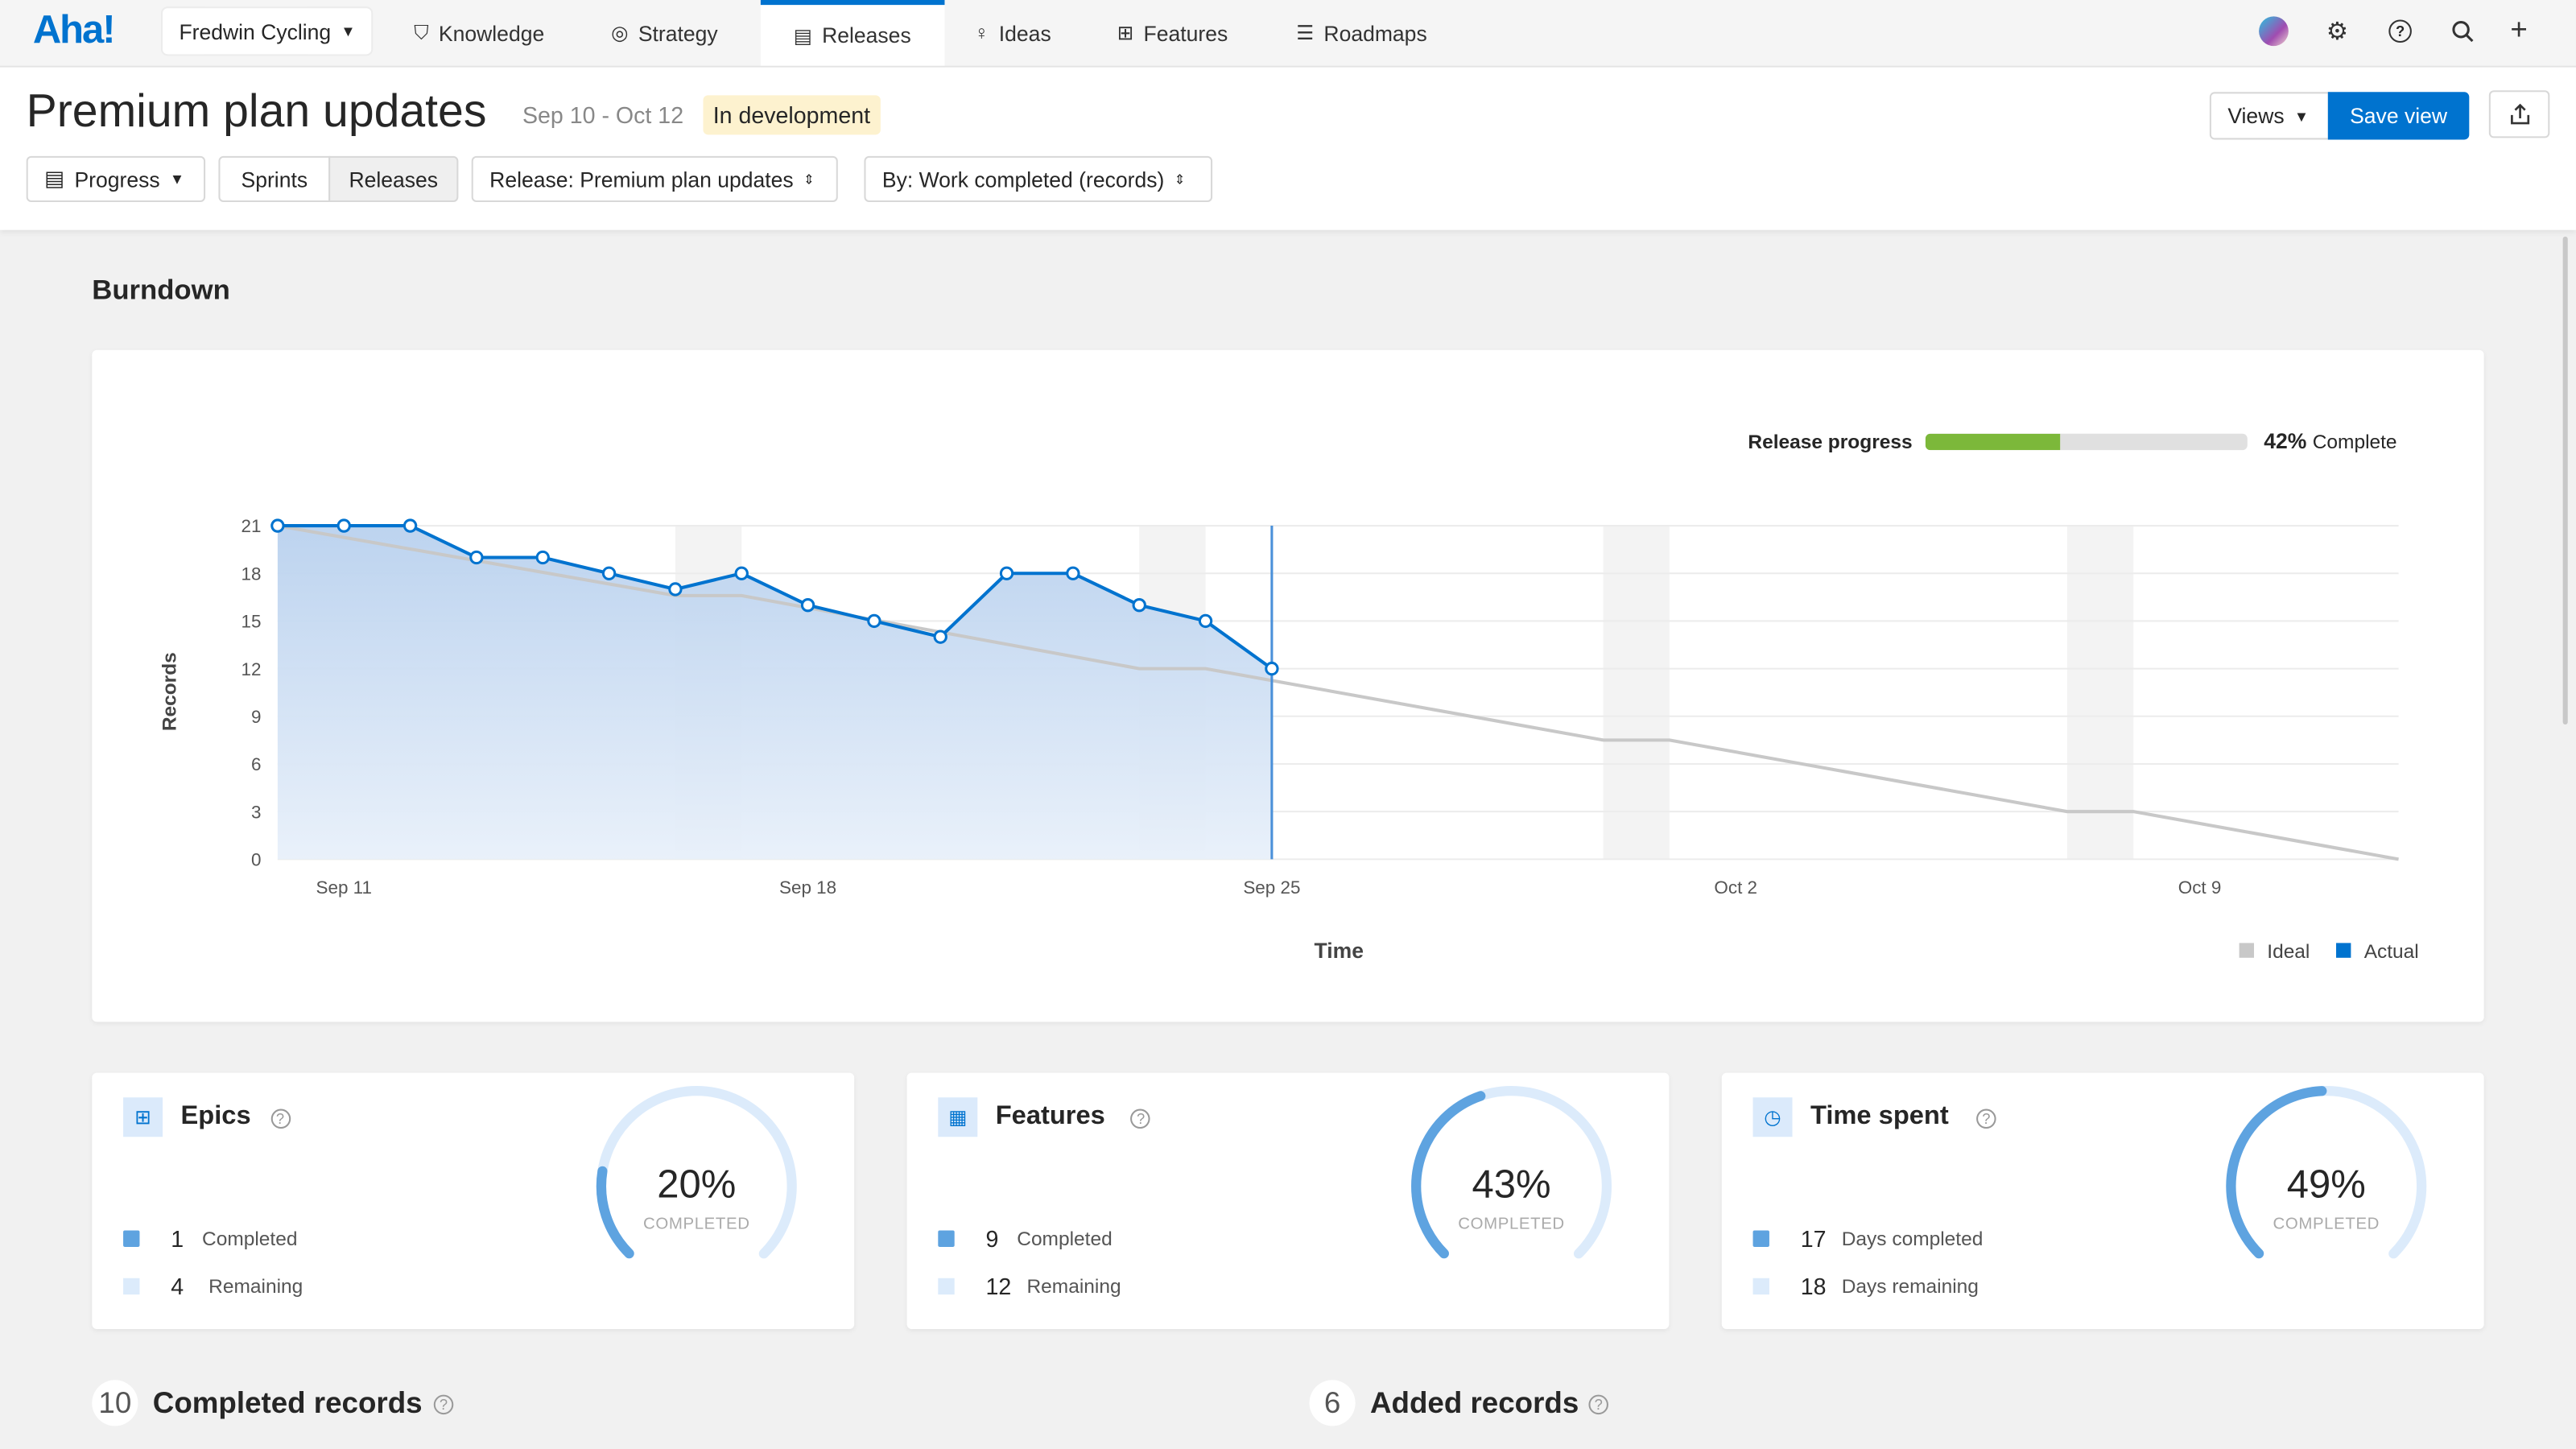 The height and width of the screenshot is (1449, 2576). What do you see at coordinates (2256, 116) in the screenshot?
I see `views-label: Views` at bounding box center [2256, 116].